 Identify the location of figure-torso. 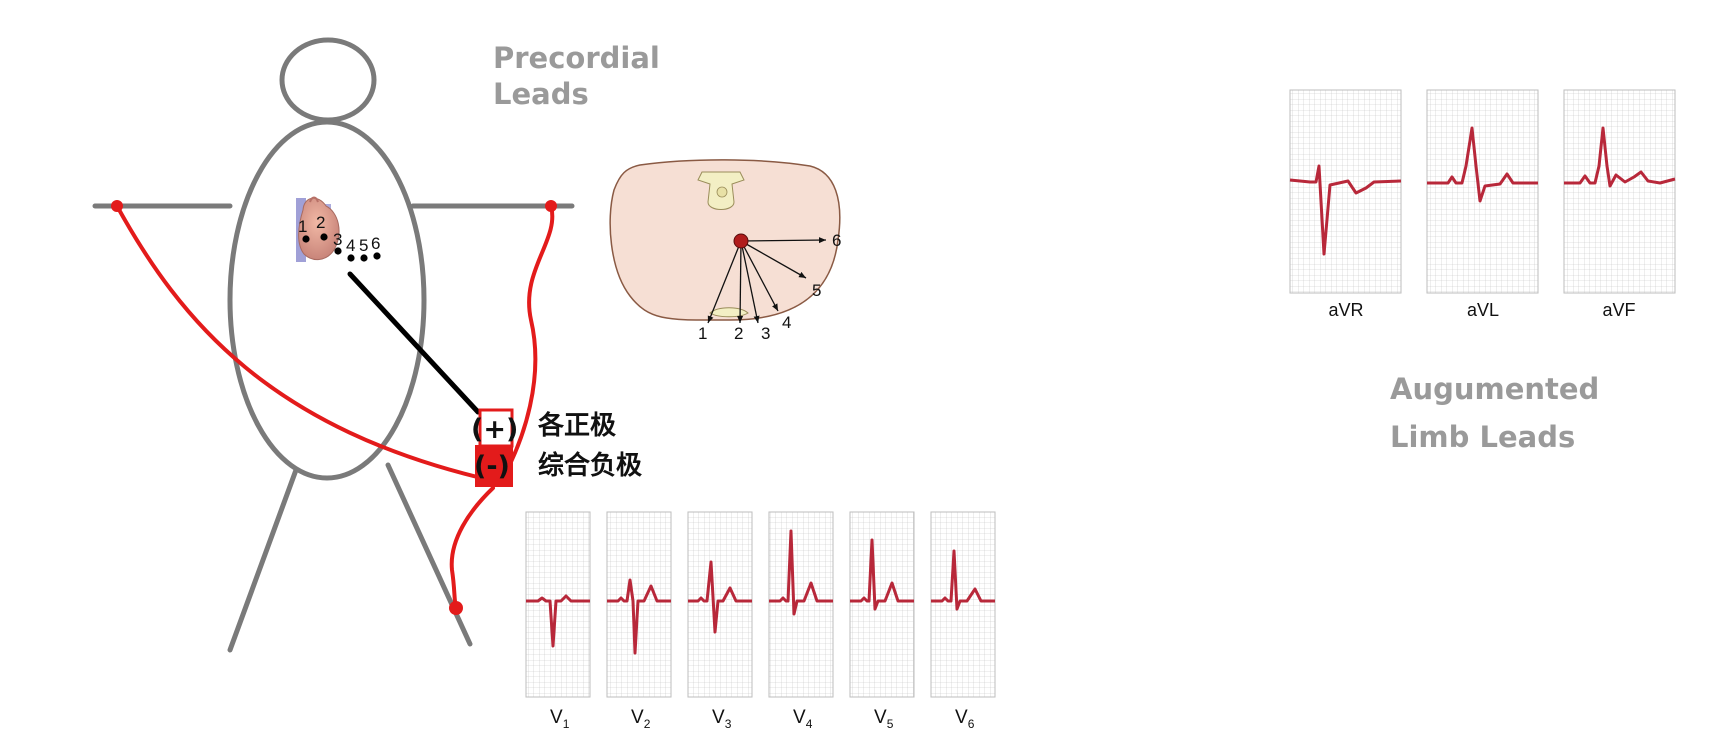
(327, 300).